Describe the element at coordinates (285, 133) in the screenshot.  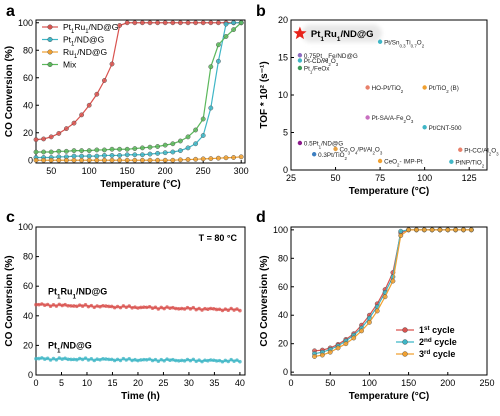
I see `chart-b-ytick-label-1: 5` at that location.